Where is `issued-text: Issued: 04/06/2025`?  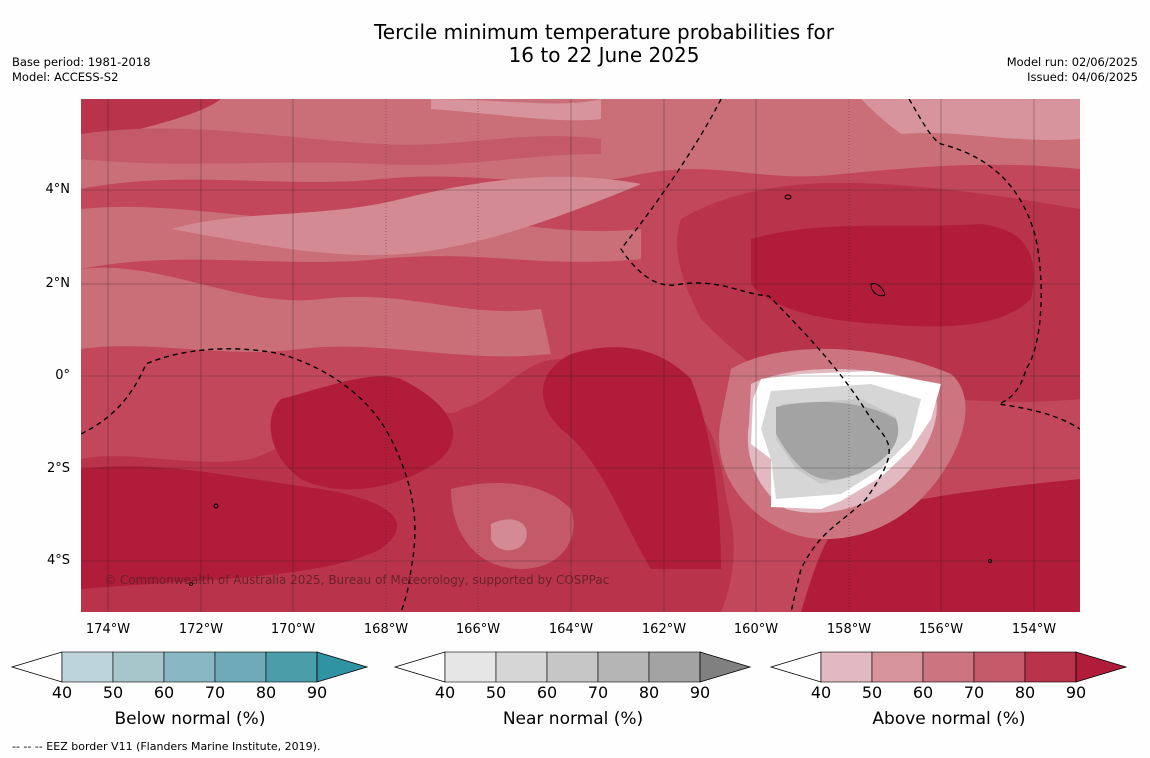
issued-text: Issued: 04/06/2025 is located at coordinates (1082, 77).